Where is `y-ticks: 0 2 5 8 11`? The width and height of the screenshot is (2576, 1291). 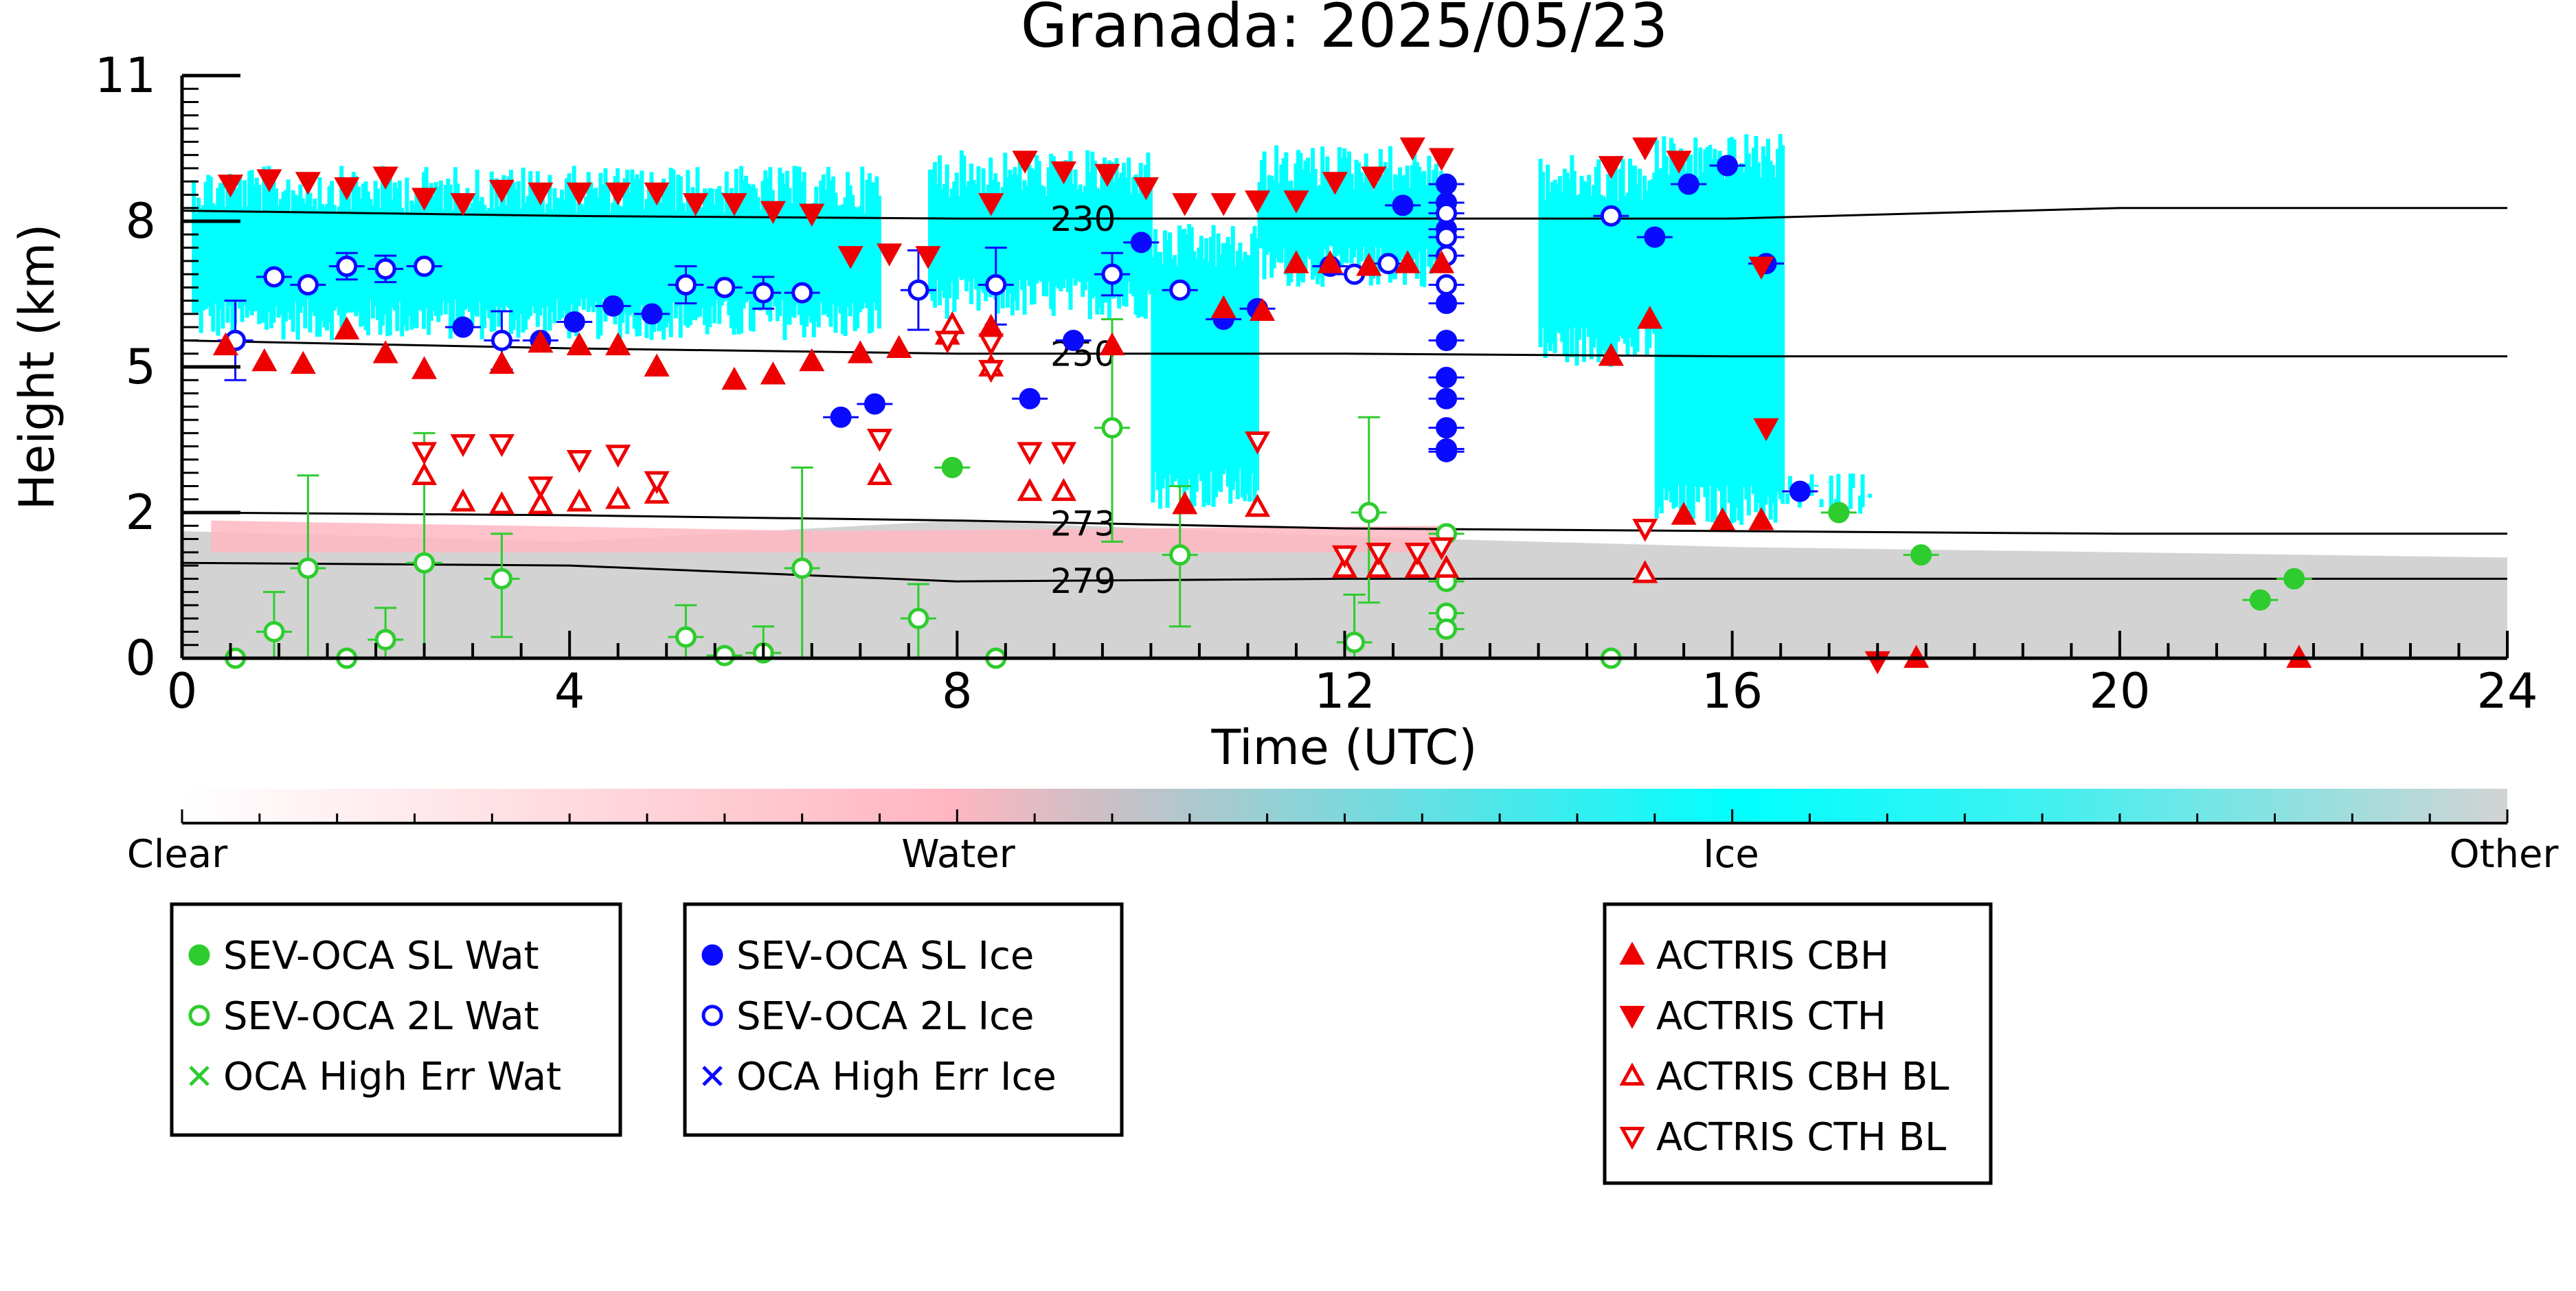 y-ticks: 0 2 5 8 11 is located at coordinates (167, 366).